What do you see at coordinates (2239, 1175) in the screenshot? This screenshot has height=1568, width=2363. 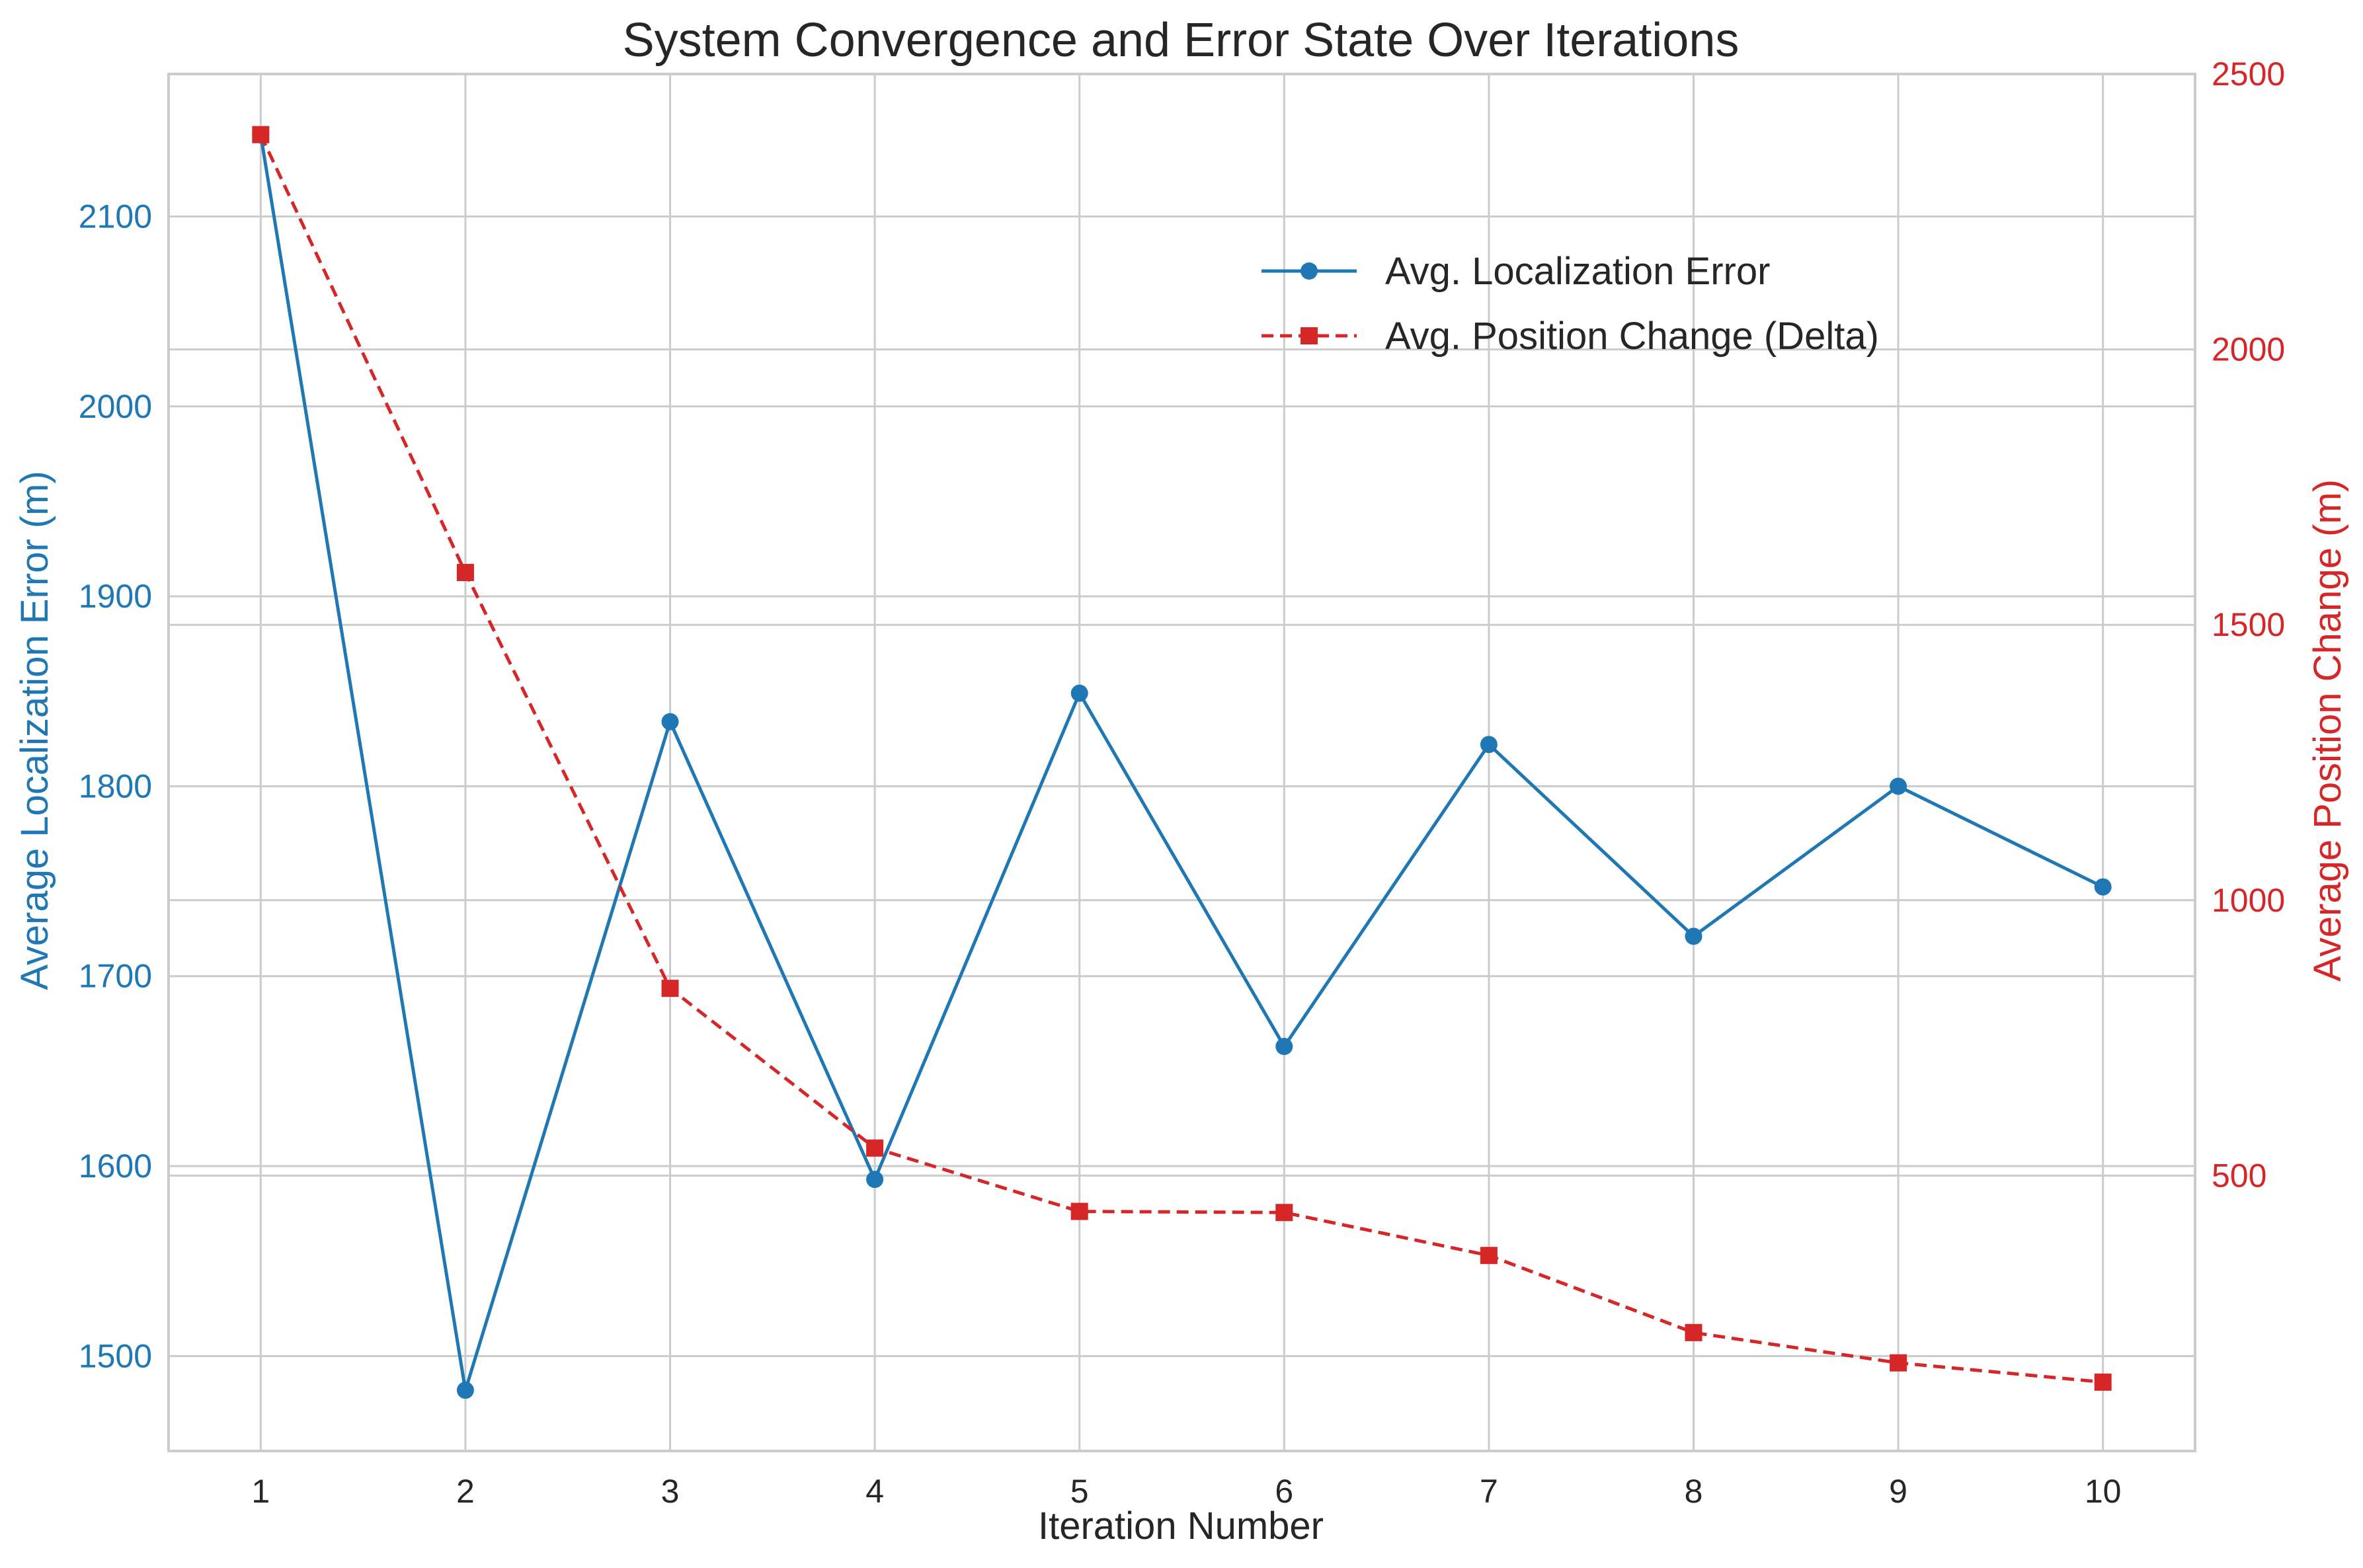 I see `right-y-tick-label: 500` at bounding box center [2239, 1175].